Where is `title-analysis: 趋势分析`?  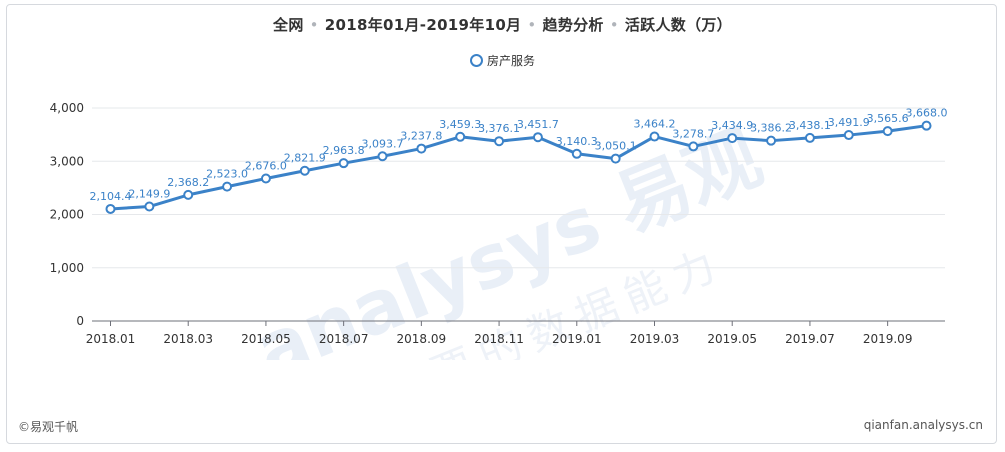
title-analysis: 趋势分析 is located at coordinates (573, 25).